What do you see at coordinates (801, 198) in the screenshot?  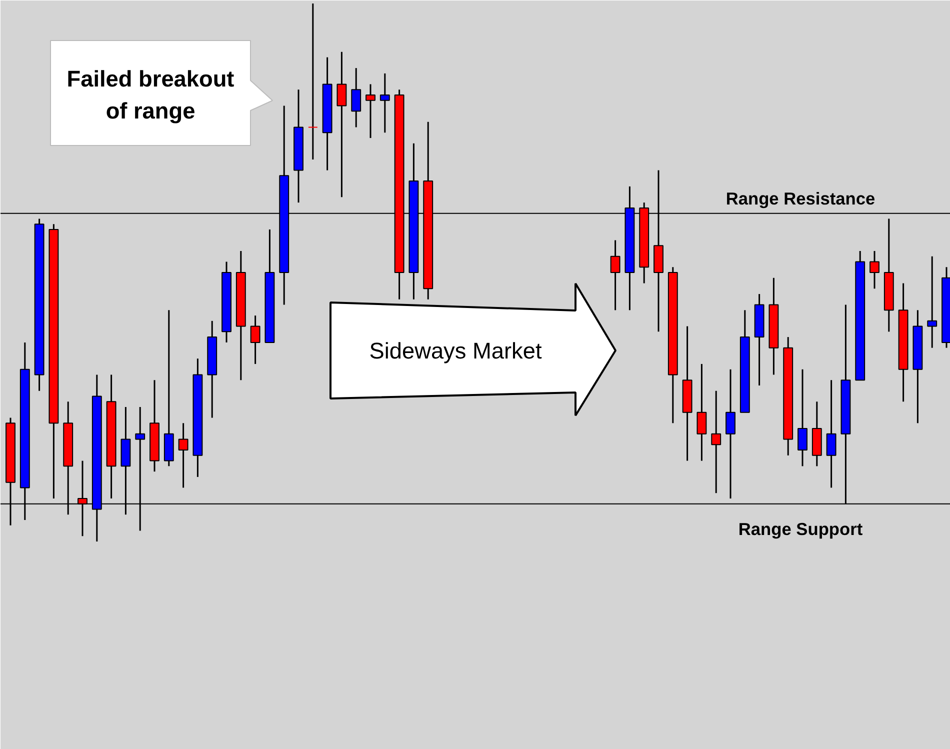 I see `ref-line-label: Range Resistance` at bounding box center [801, 198].